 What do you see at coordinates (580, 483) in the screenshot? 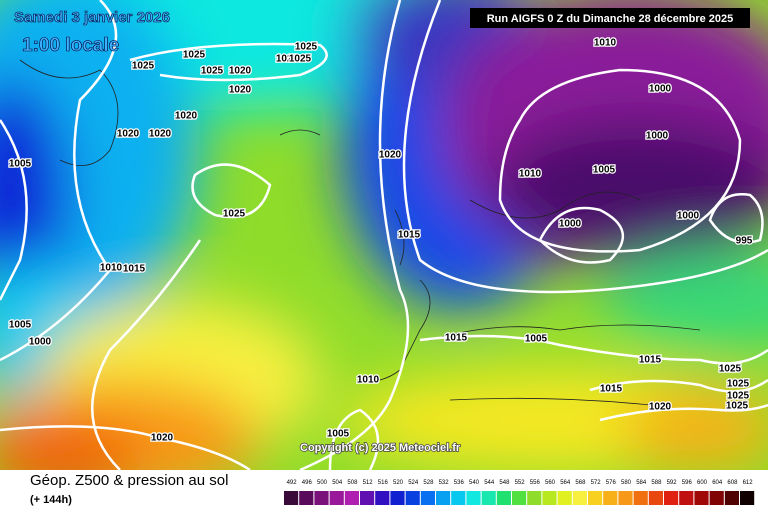
I see `scale-label: 568` at bounding box center [580, 483].